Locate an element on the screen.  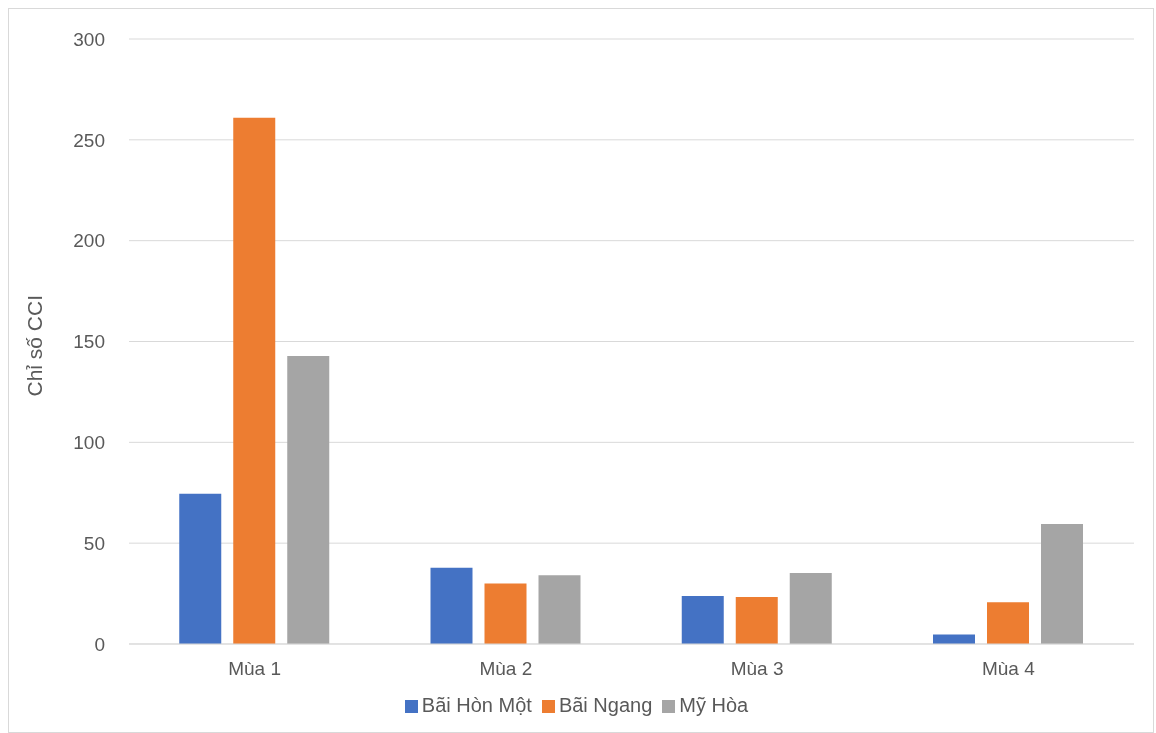
y-tick-label: 100 is located at coordinates (89, 443).